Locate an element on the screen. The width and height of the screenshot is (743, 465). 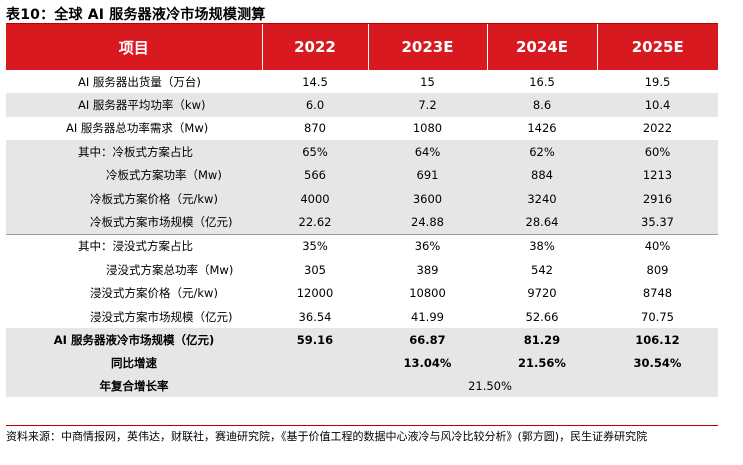
cell-2022: 22.62 is located at coordinates (315, 222).